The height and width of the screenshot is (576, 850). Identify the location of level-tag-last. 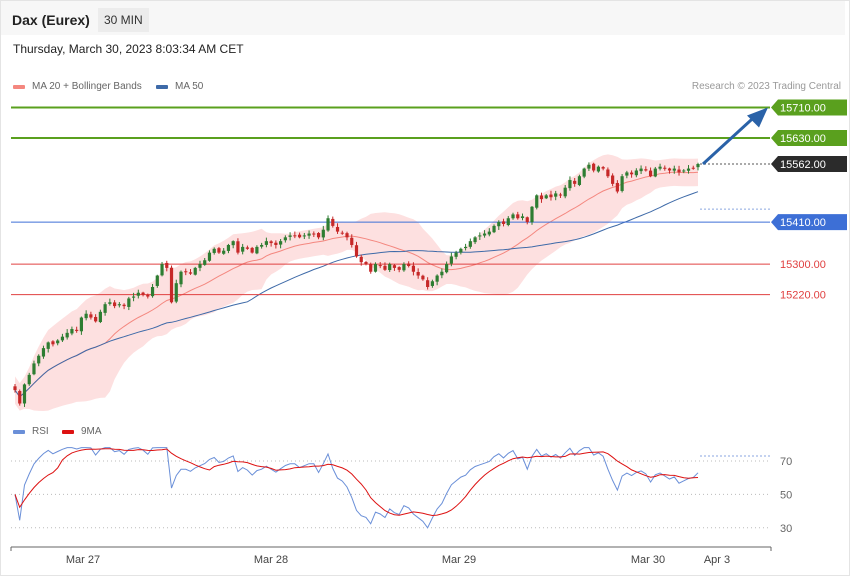
(809, 164).